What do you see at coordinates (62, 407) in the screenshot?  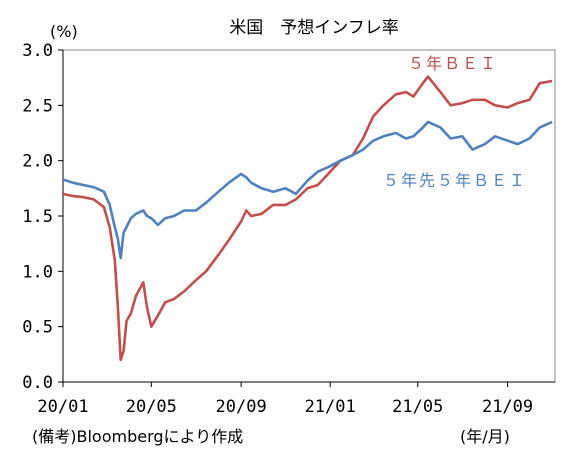 I see `x-tick-label: 20/01` at bounding box center [62, 407].